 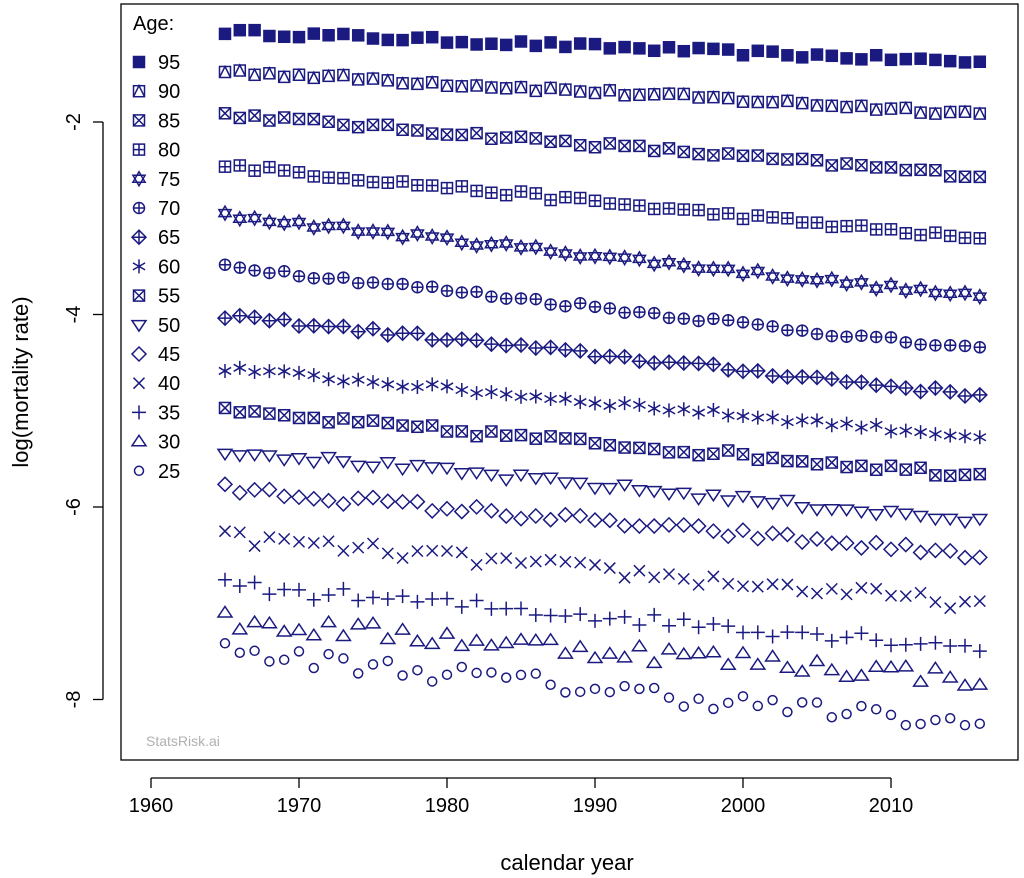 I want to click on legend-title: Age:, so click(x=153, y=24).